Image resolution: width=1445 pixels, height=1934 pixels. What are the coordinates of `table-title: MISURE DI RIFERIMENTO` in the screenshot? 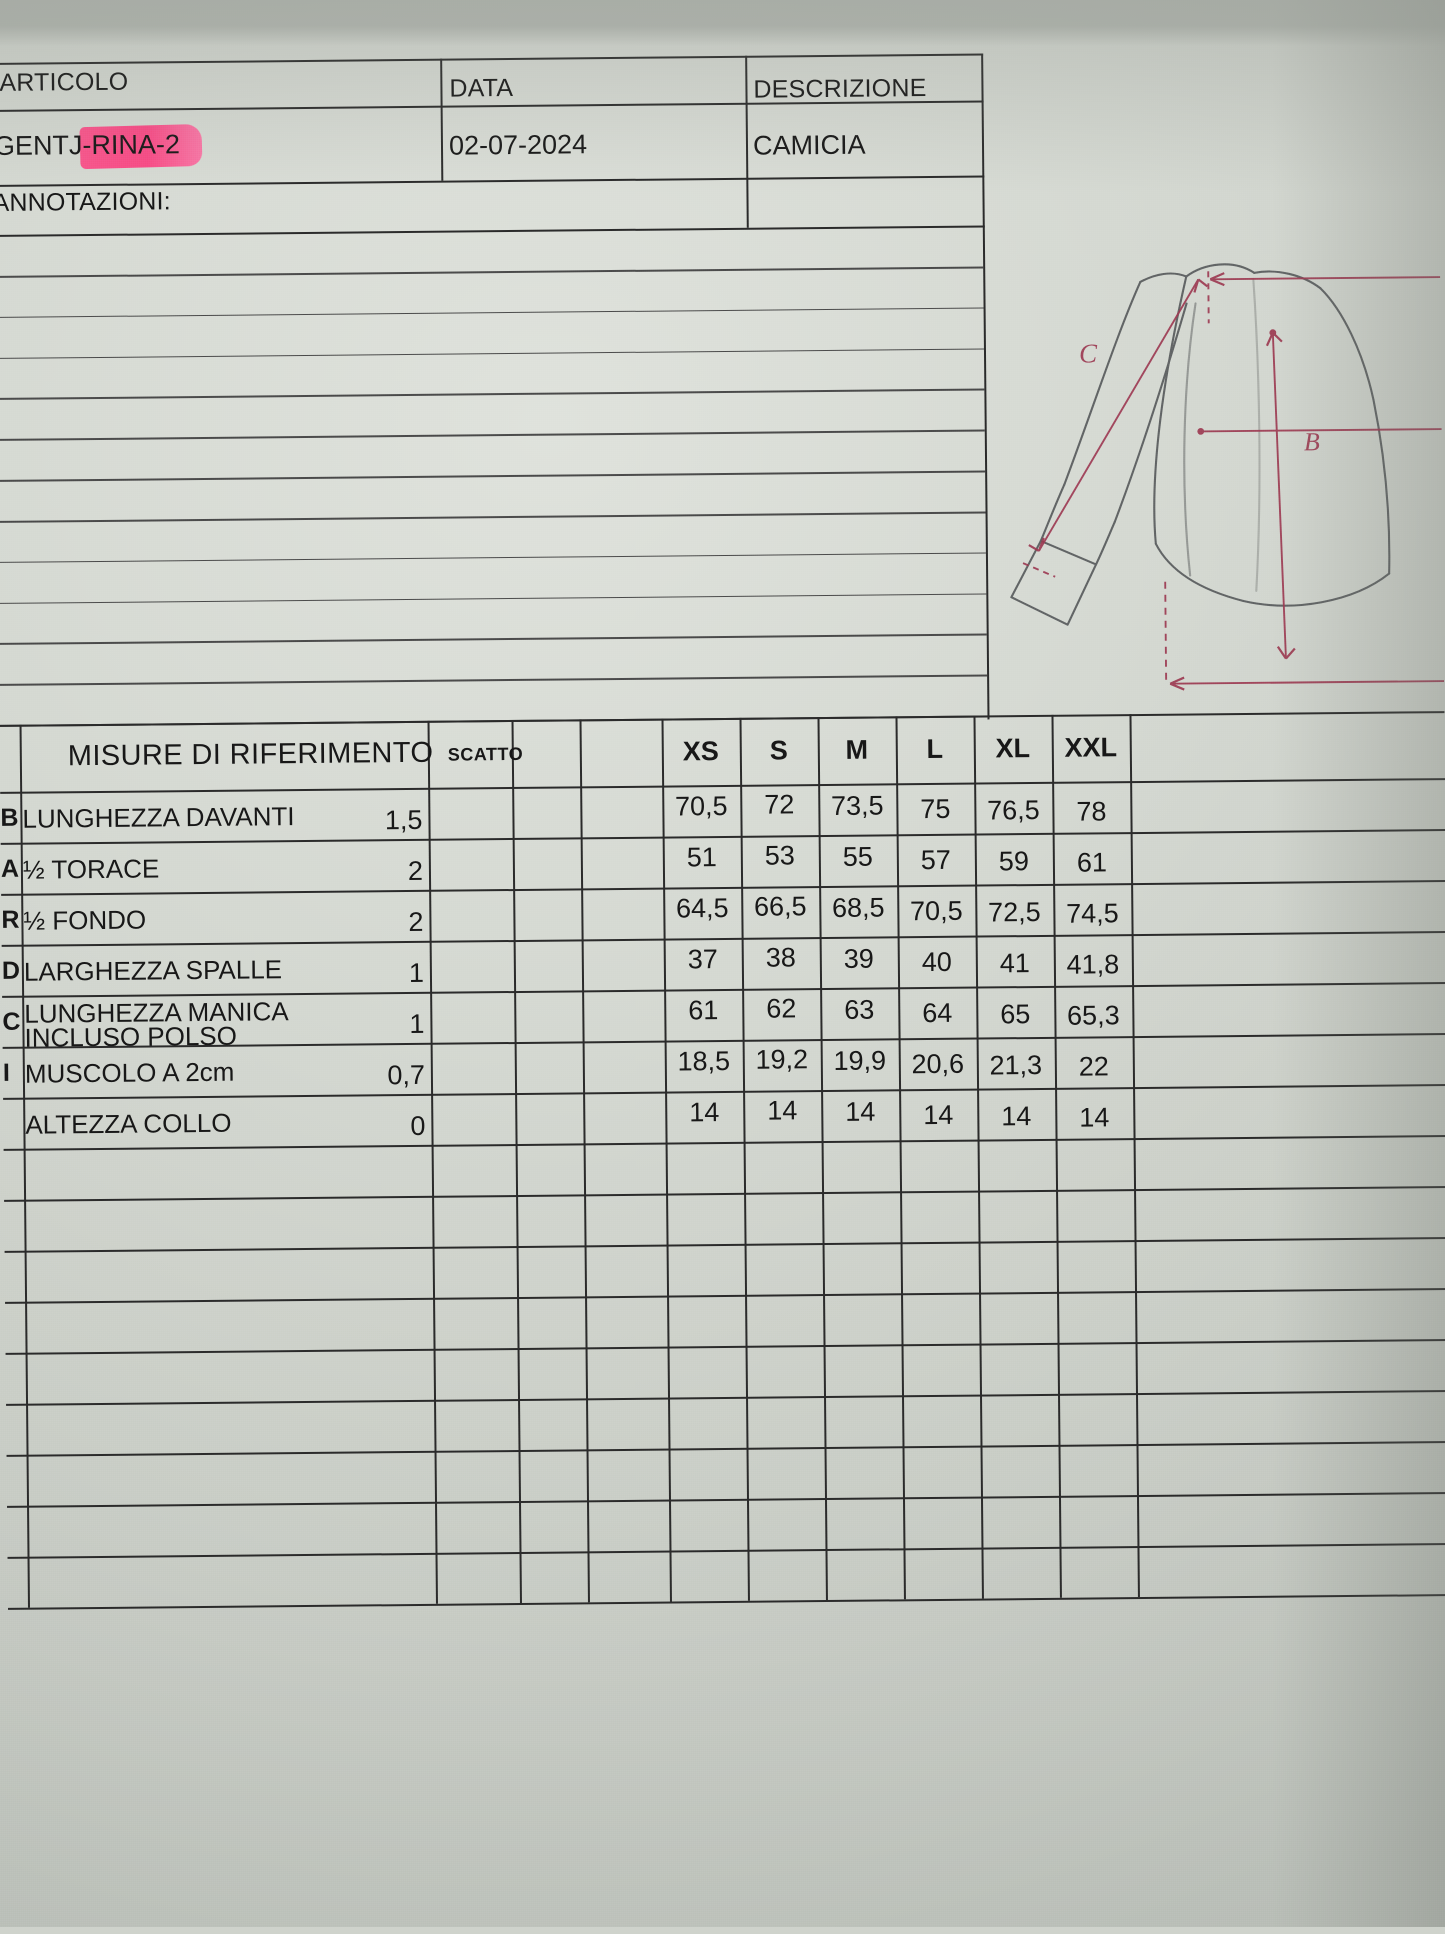 It's located at (251, 755).